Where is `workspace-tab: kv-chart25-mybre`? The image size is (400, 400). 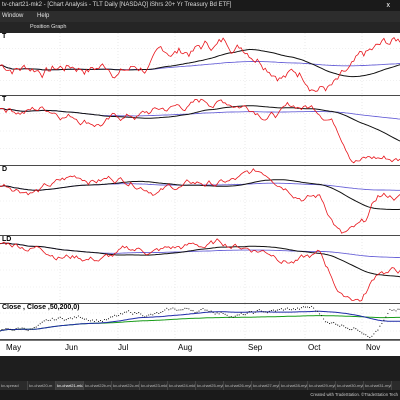
workspace-tab: kv-chart25-mybre is located at coordinates (210, 385).